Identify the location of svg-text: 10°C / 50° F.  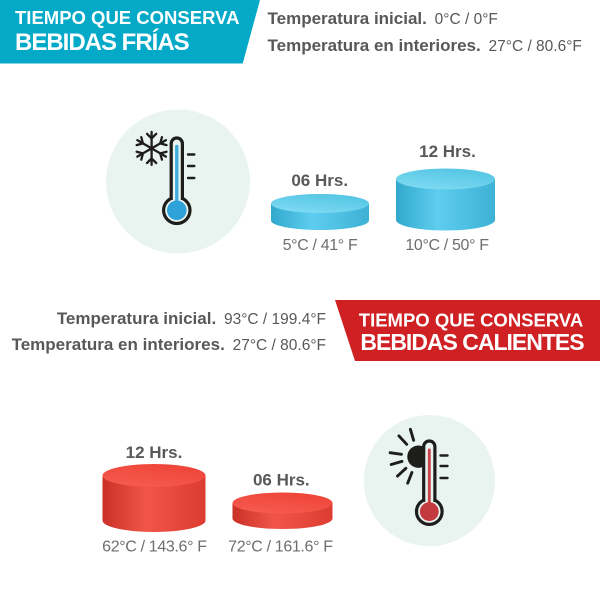
(447, 245).